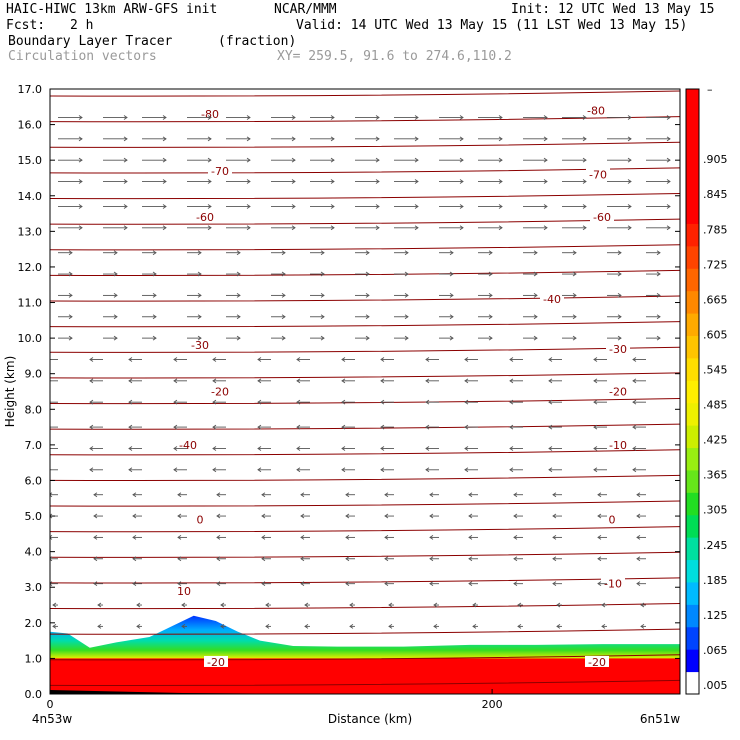 Image resolution: width=740 pixels, height=740 pixels. What do you see at coordinates (618, 445) in the screenshot?
I see `contour-label: -10` at bounding box center [618, 445].